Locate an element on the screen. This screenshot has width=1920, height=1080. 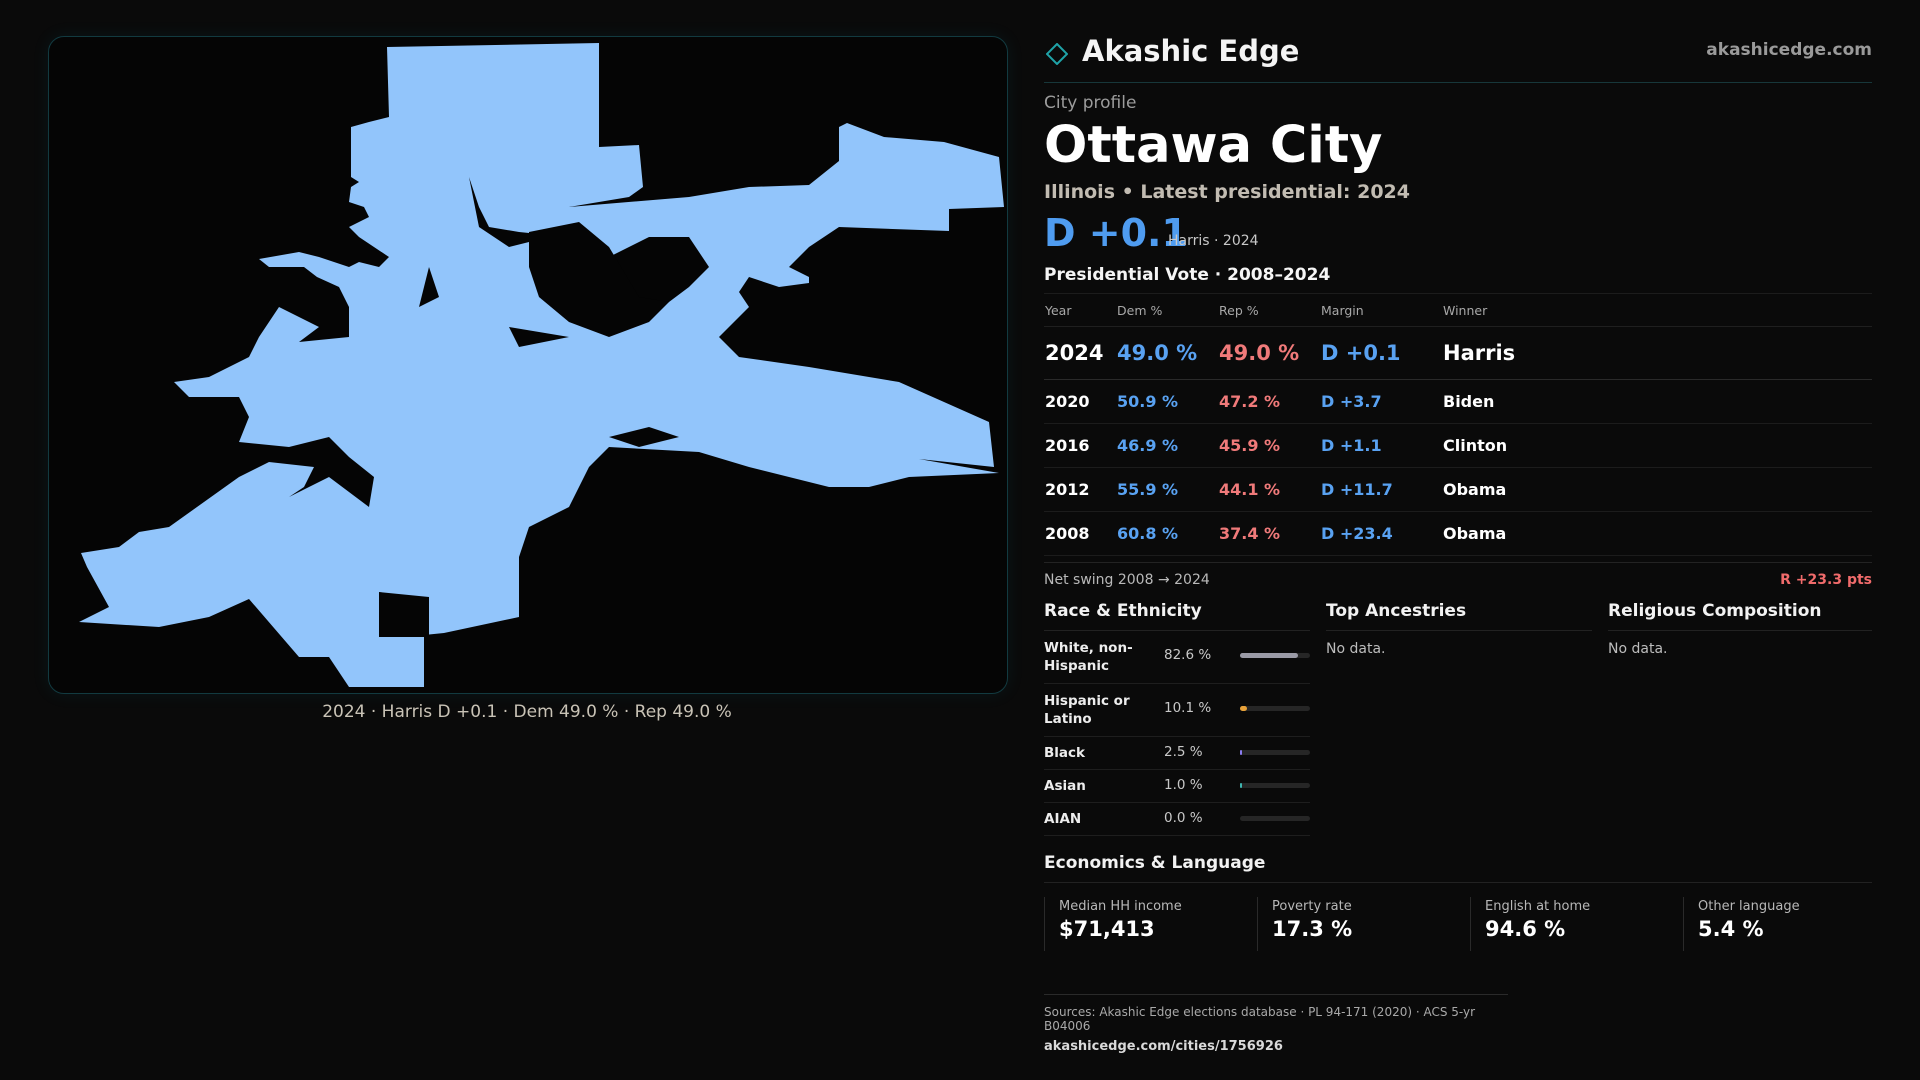
cell-year: 2020 is located at coordinates (1080, 401).